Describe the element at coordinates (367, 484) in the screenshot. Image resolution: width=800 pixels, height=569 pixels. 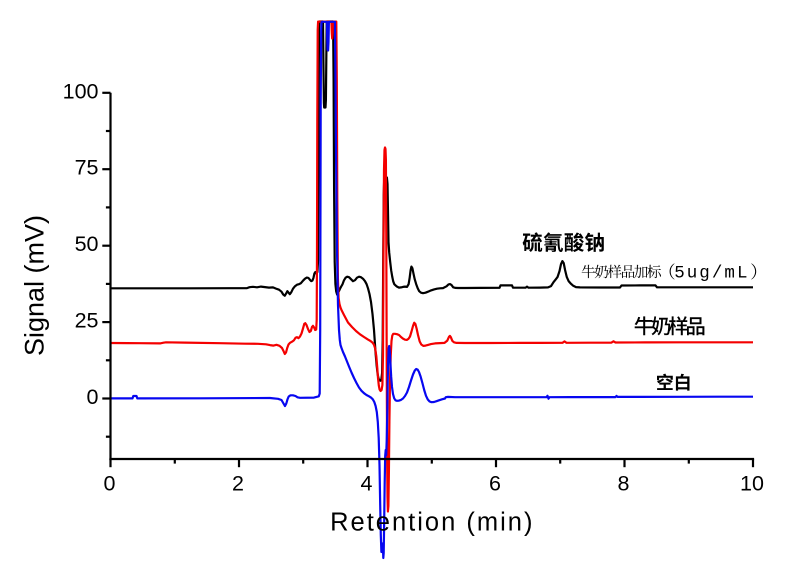
I see `svg-text: 4` at that location.